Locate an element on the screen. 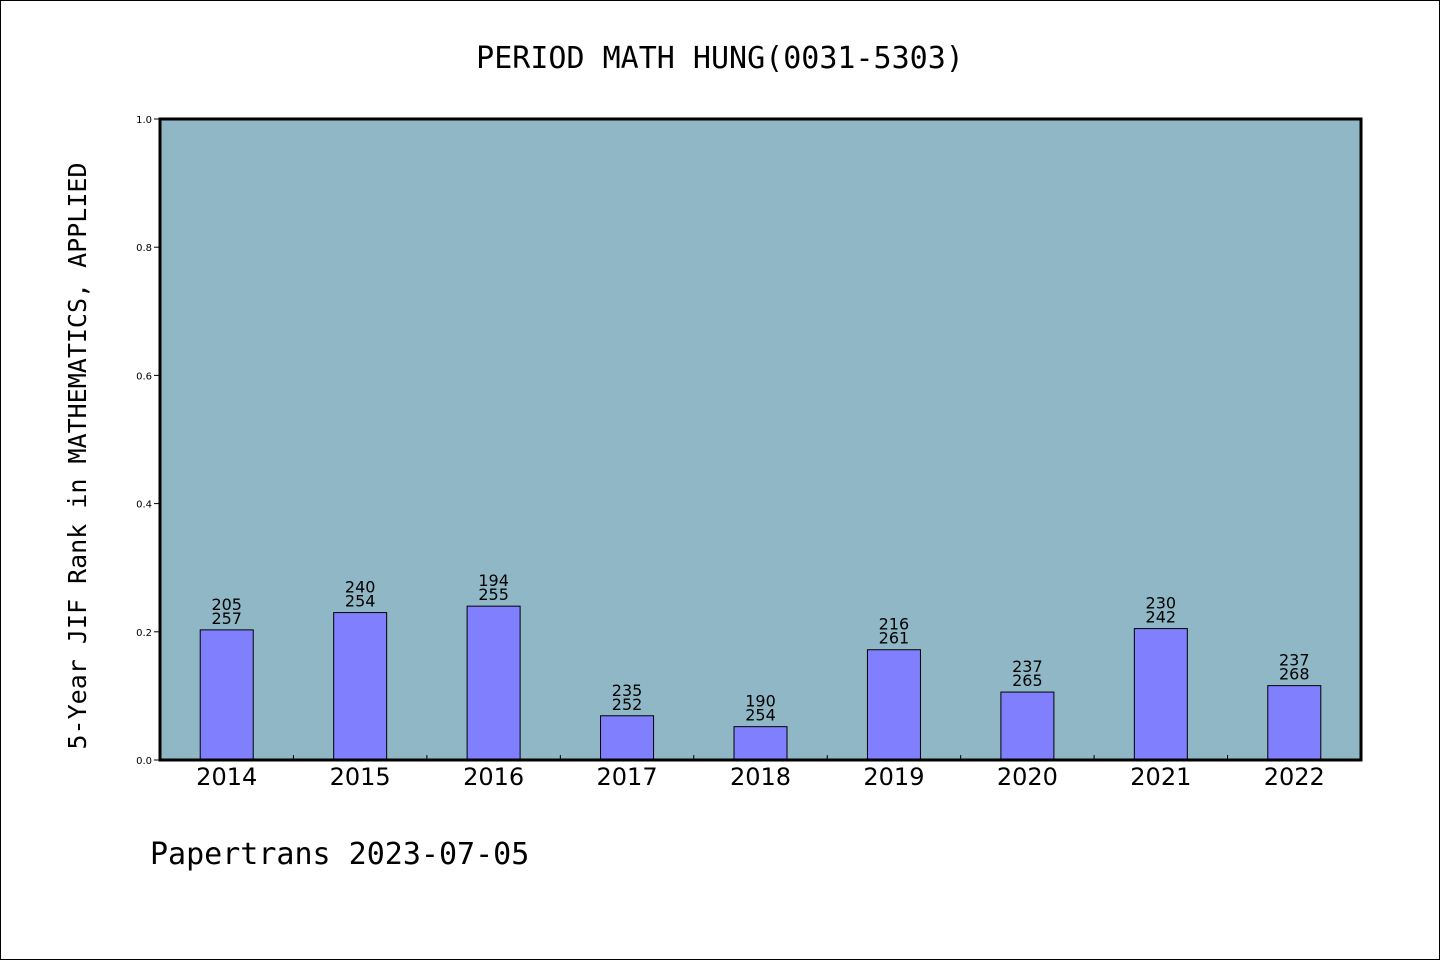 The width and height of the screenshot is (1440, 960). bar-total-label: 252 is located at coordinates (627, 704).